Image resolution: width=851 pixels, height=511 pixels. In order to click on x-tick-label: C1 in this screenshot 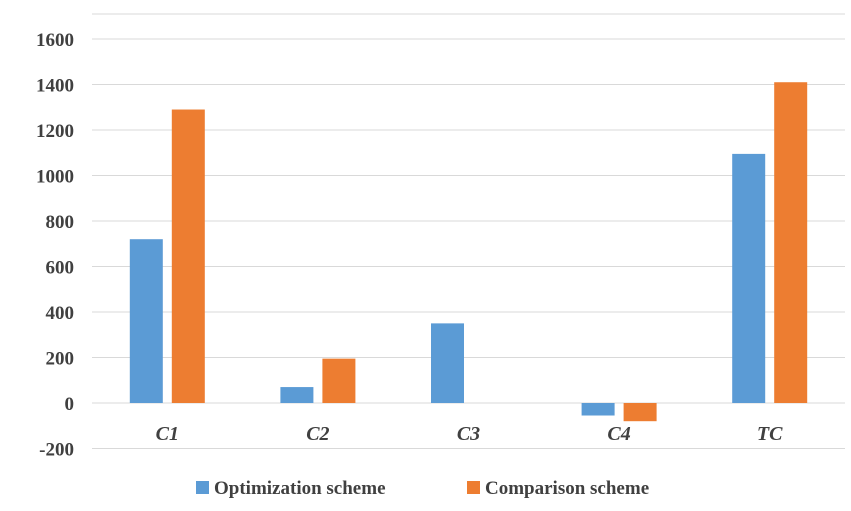, I will do `click(167, 434)`.